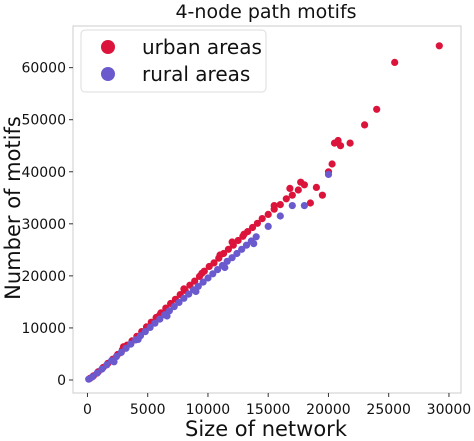 The width and height of the screenshot is (474, 441). What do you see at coordinates (388, 410) in the screenshot?
I see `x-tick-label: 25000` at bounding box center [388, 410].